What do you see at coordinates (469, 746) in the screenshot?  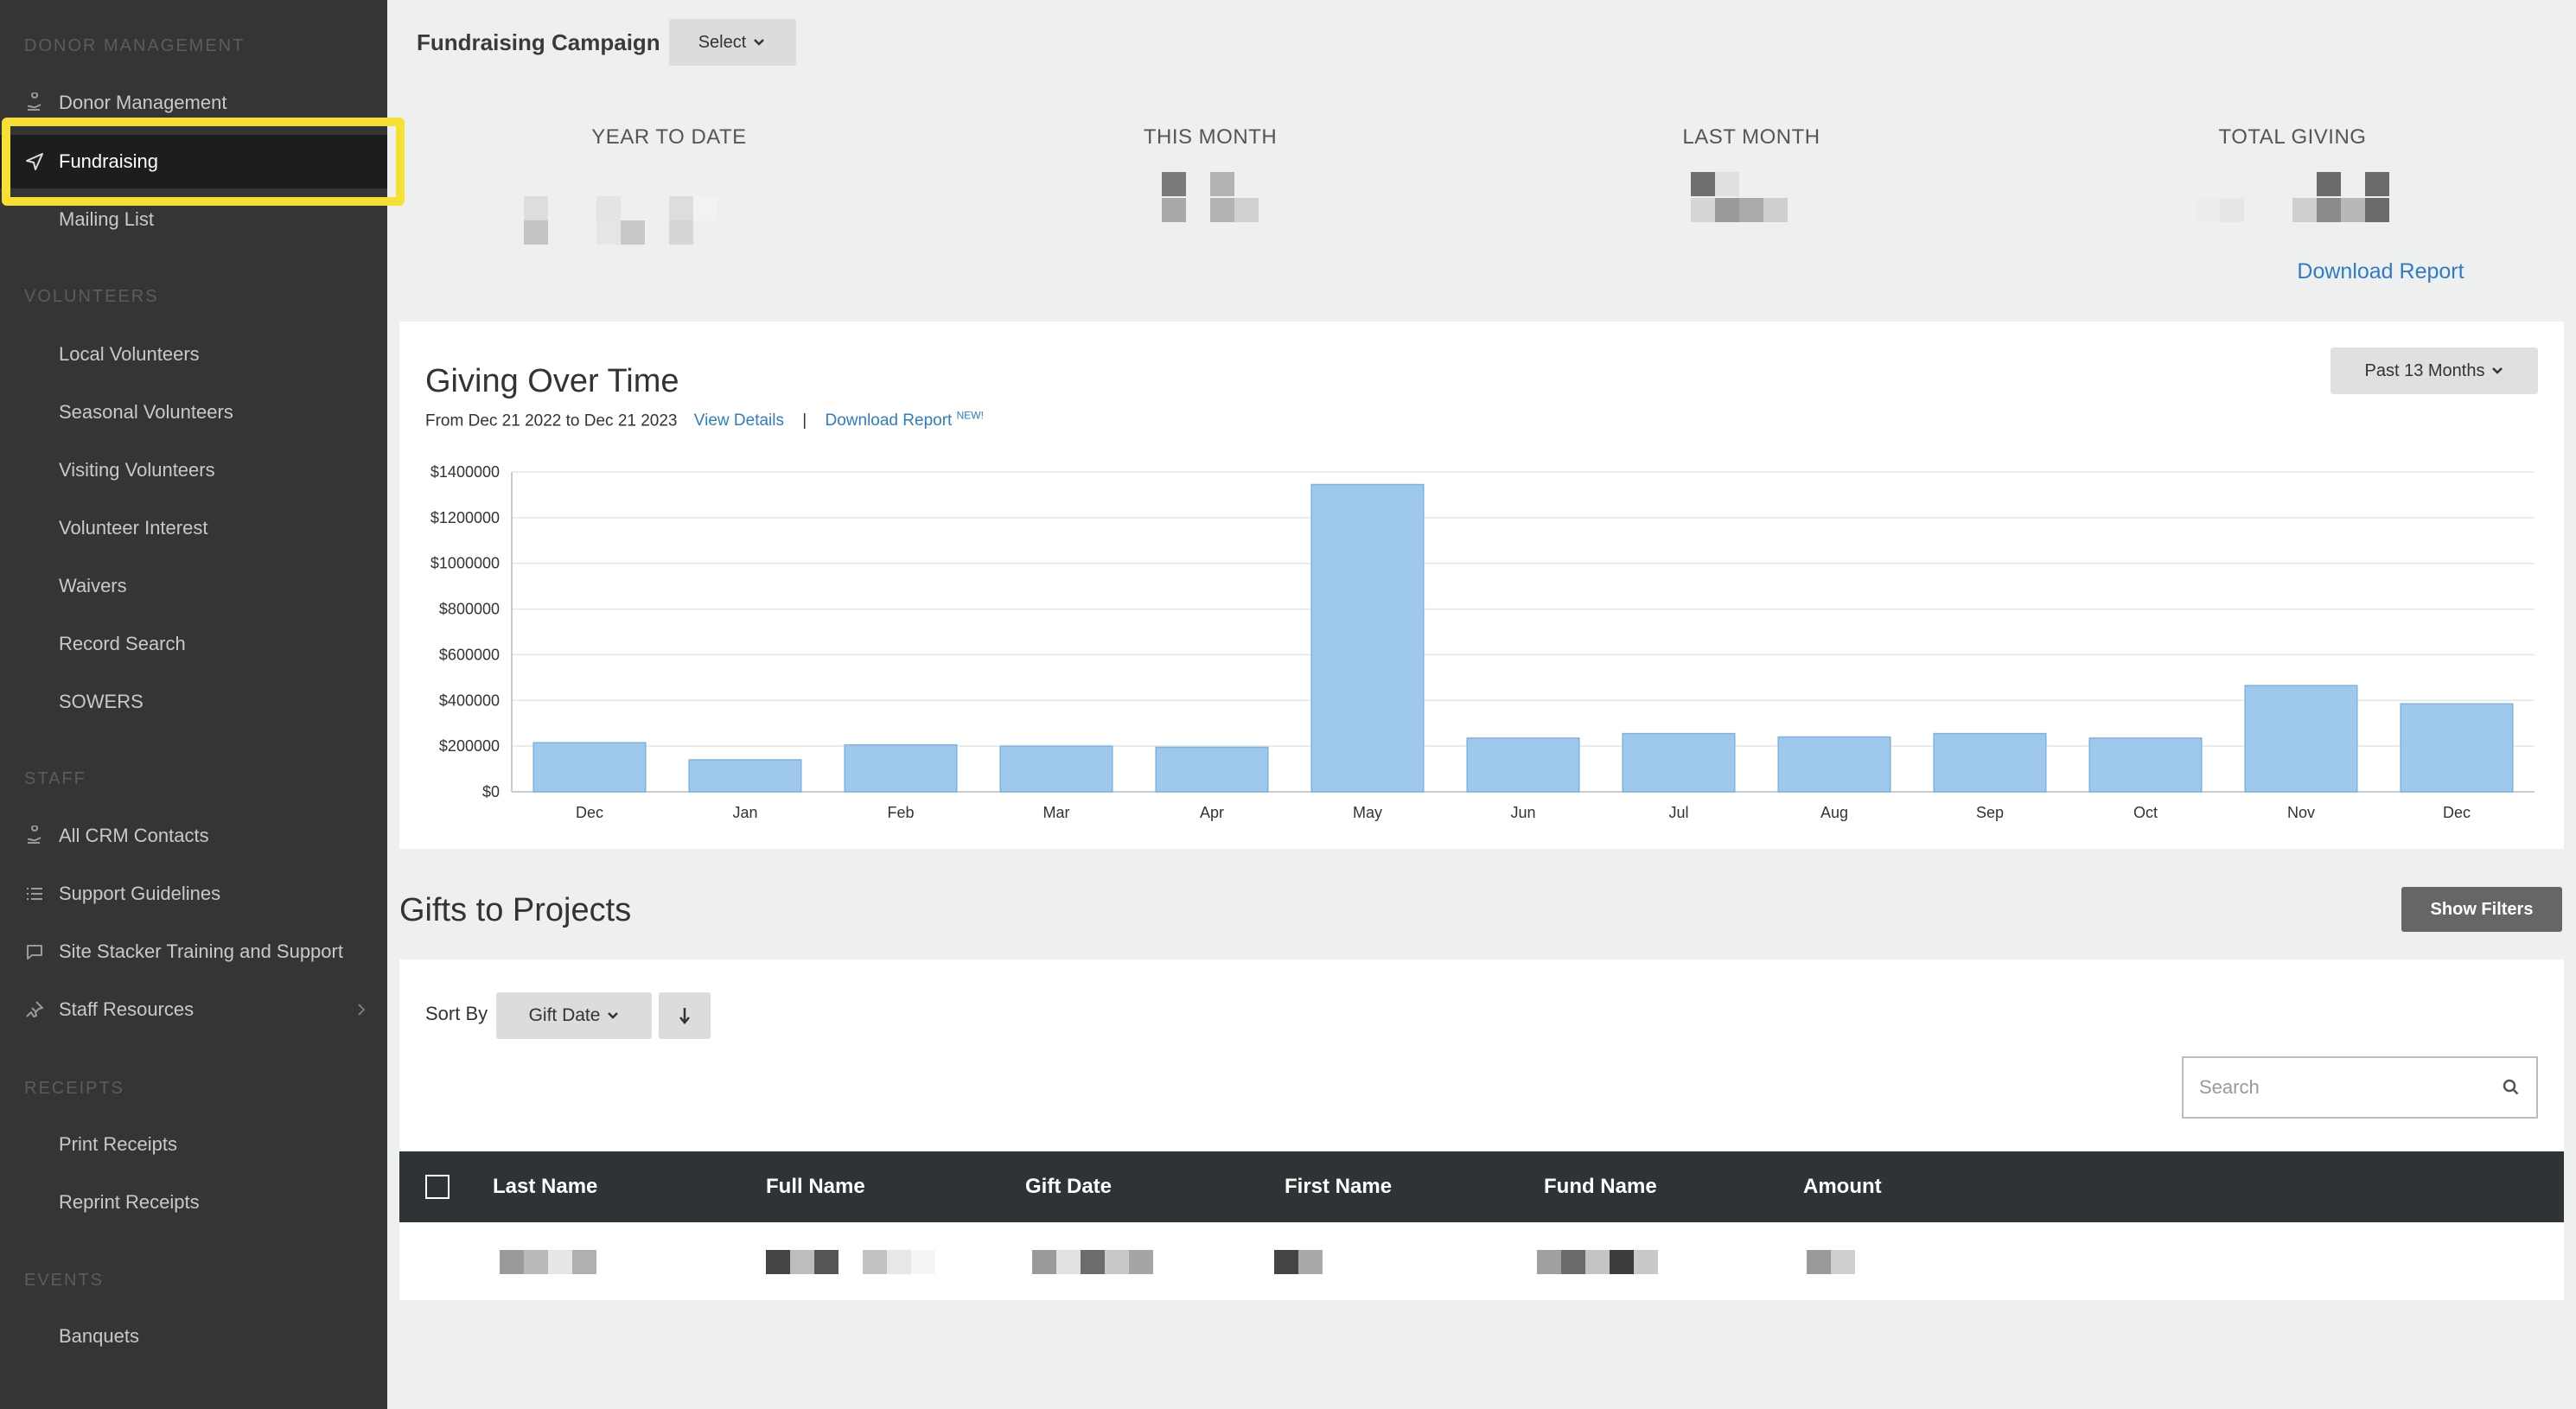 I see `y-tick-label: $200000` at bounding box center [469, 746].